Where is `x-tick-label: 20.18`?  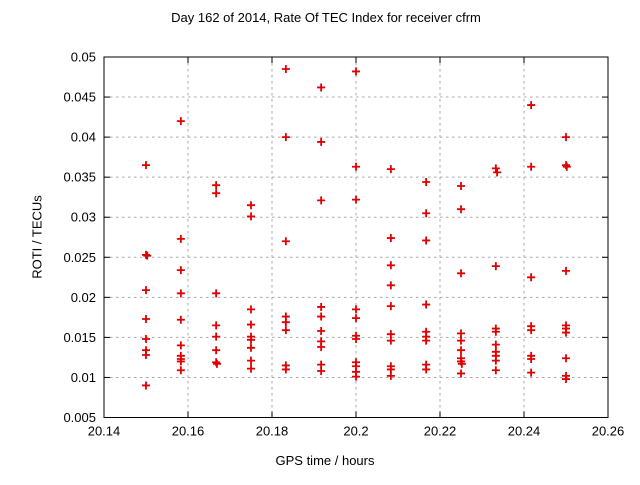 x-tick-label: 20.18 is located at coordinates (272, 431).